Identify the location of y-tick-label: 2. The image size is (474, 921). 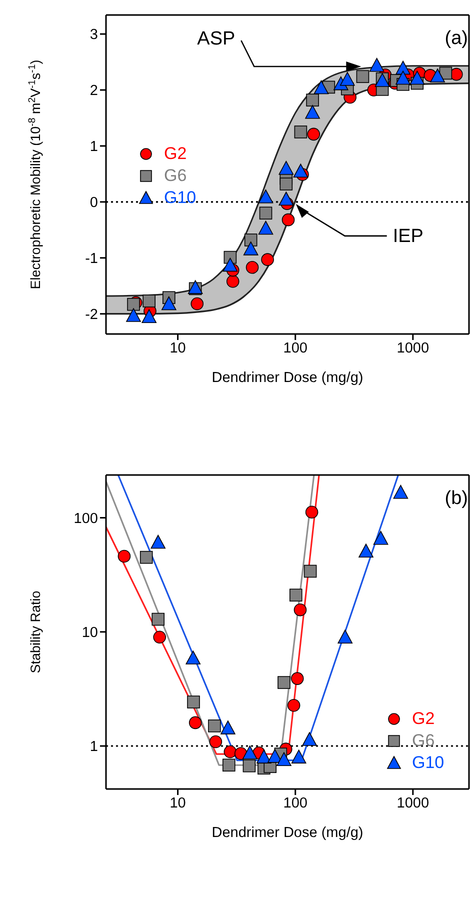
(94, 91).